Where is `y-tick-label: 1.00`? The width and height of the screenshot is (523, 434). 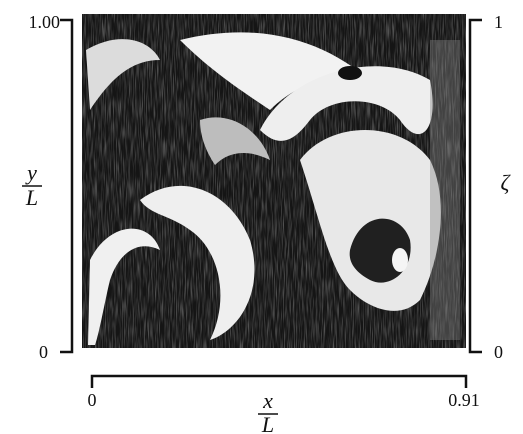 y-tick-label: 1.00 is located at coordinates (45, 22).